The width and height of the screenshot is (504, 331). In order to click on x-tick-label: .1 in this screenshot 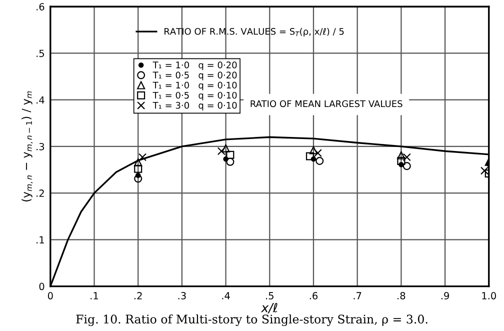, I will do `click(94, 296)`.